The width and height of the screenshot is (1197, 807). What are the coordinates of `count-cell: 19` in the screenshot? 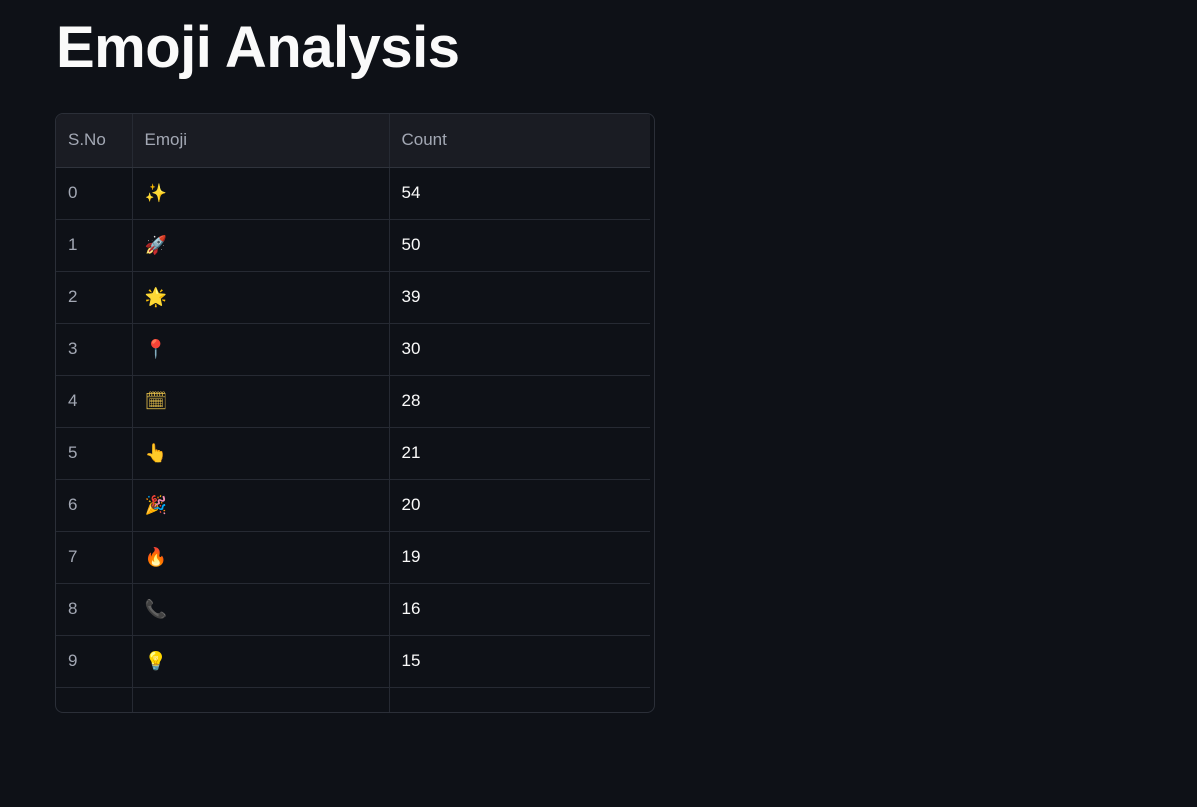 It's located at (519, 557).